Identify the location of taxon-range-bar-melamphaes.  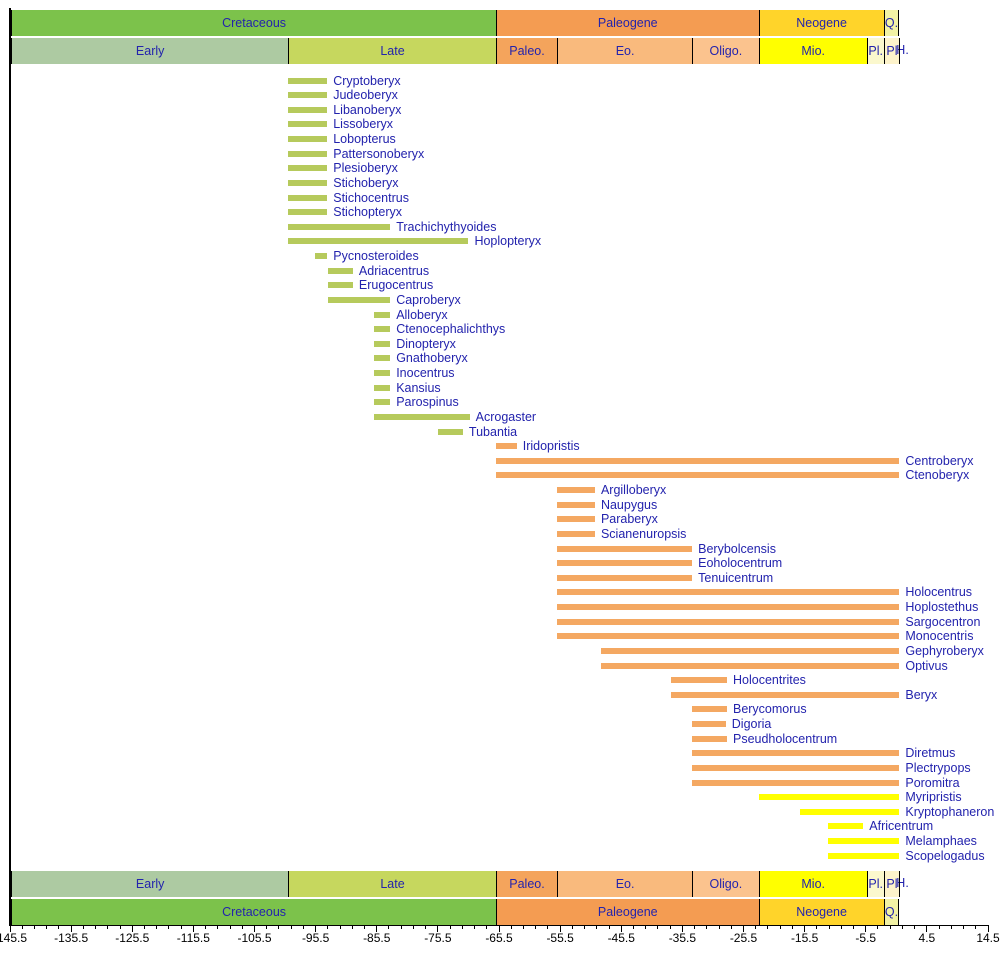
(864, 841).